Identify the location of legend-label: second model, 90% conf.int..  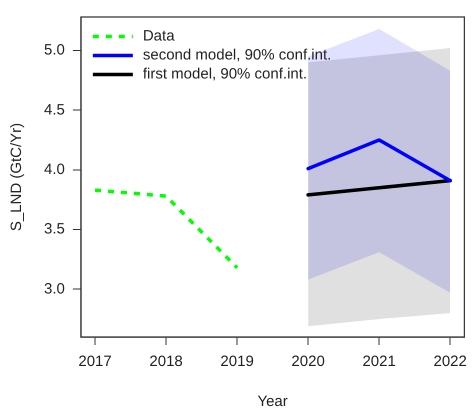
(237, 55).